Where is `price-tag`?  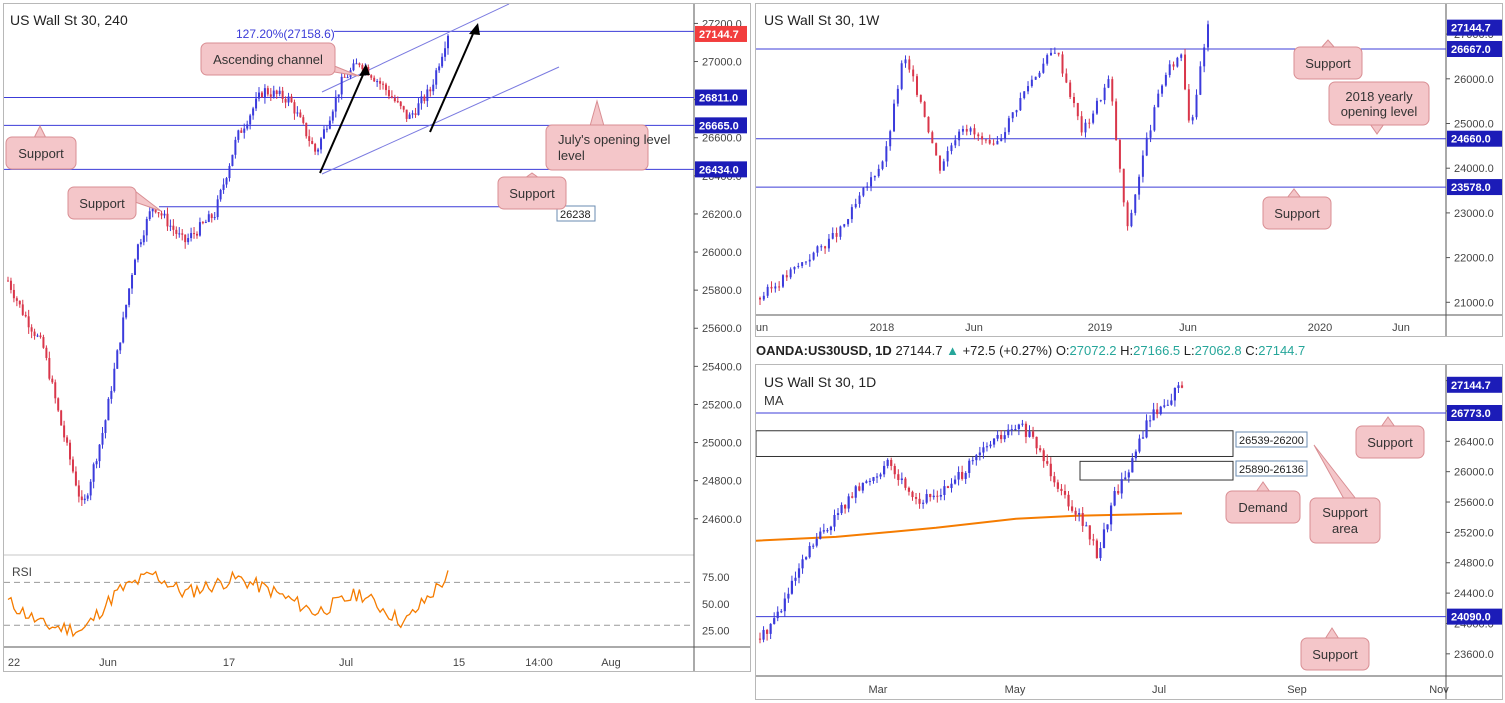 price-tag is located at coordinates (1474, 138).